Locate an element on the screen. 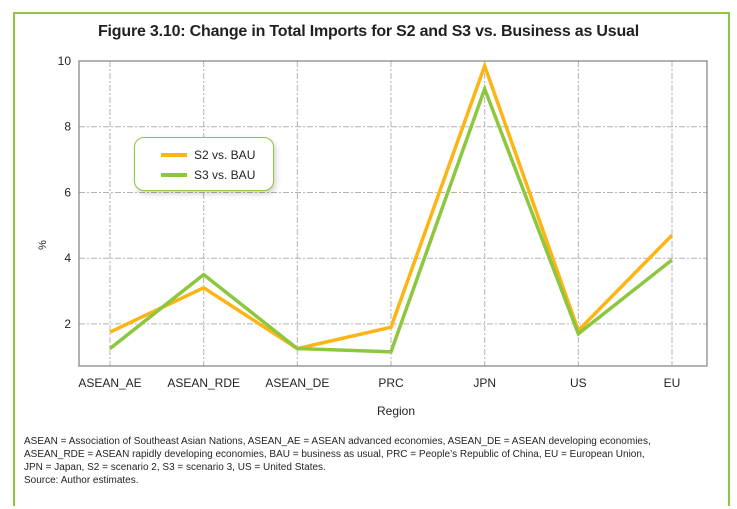 The width and height of the screenshot is (737, 509). legend: S2 vs. BAU S3 vs. BAU is located at coordinates (204, 164).